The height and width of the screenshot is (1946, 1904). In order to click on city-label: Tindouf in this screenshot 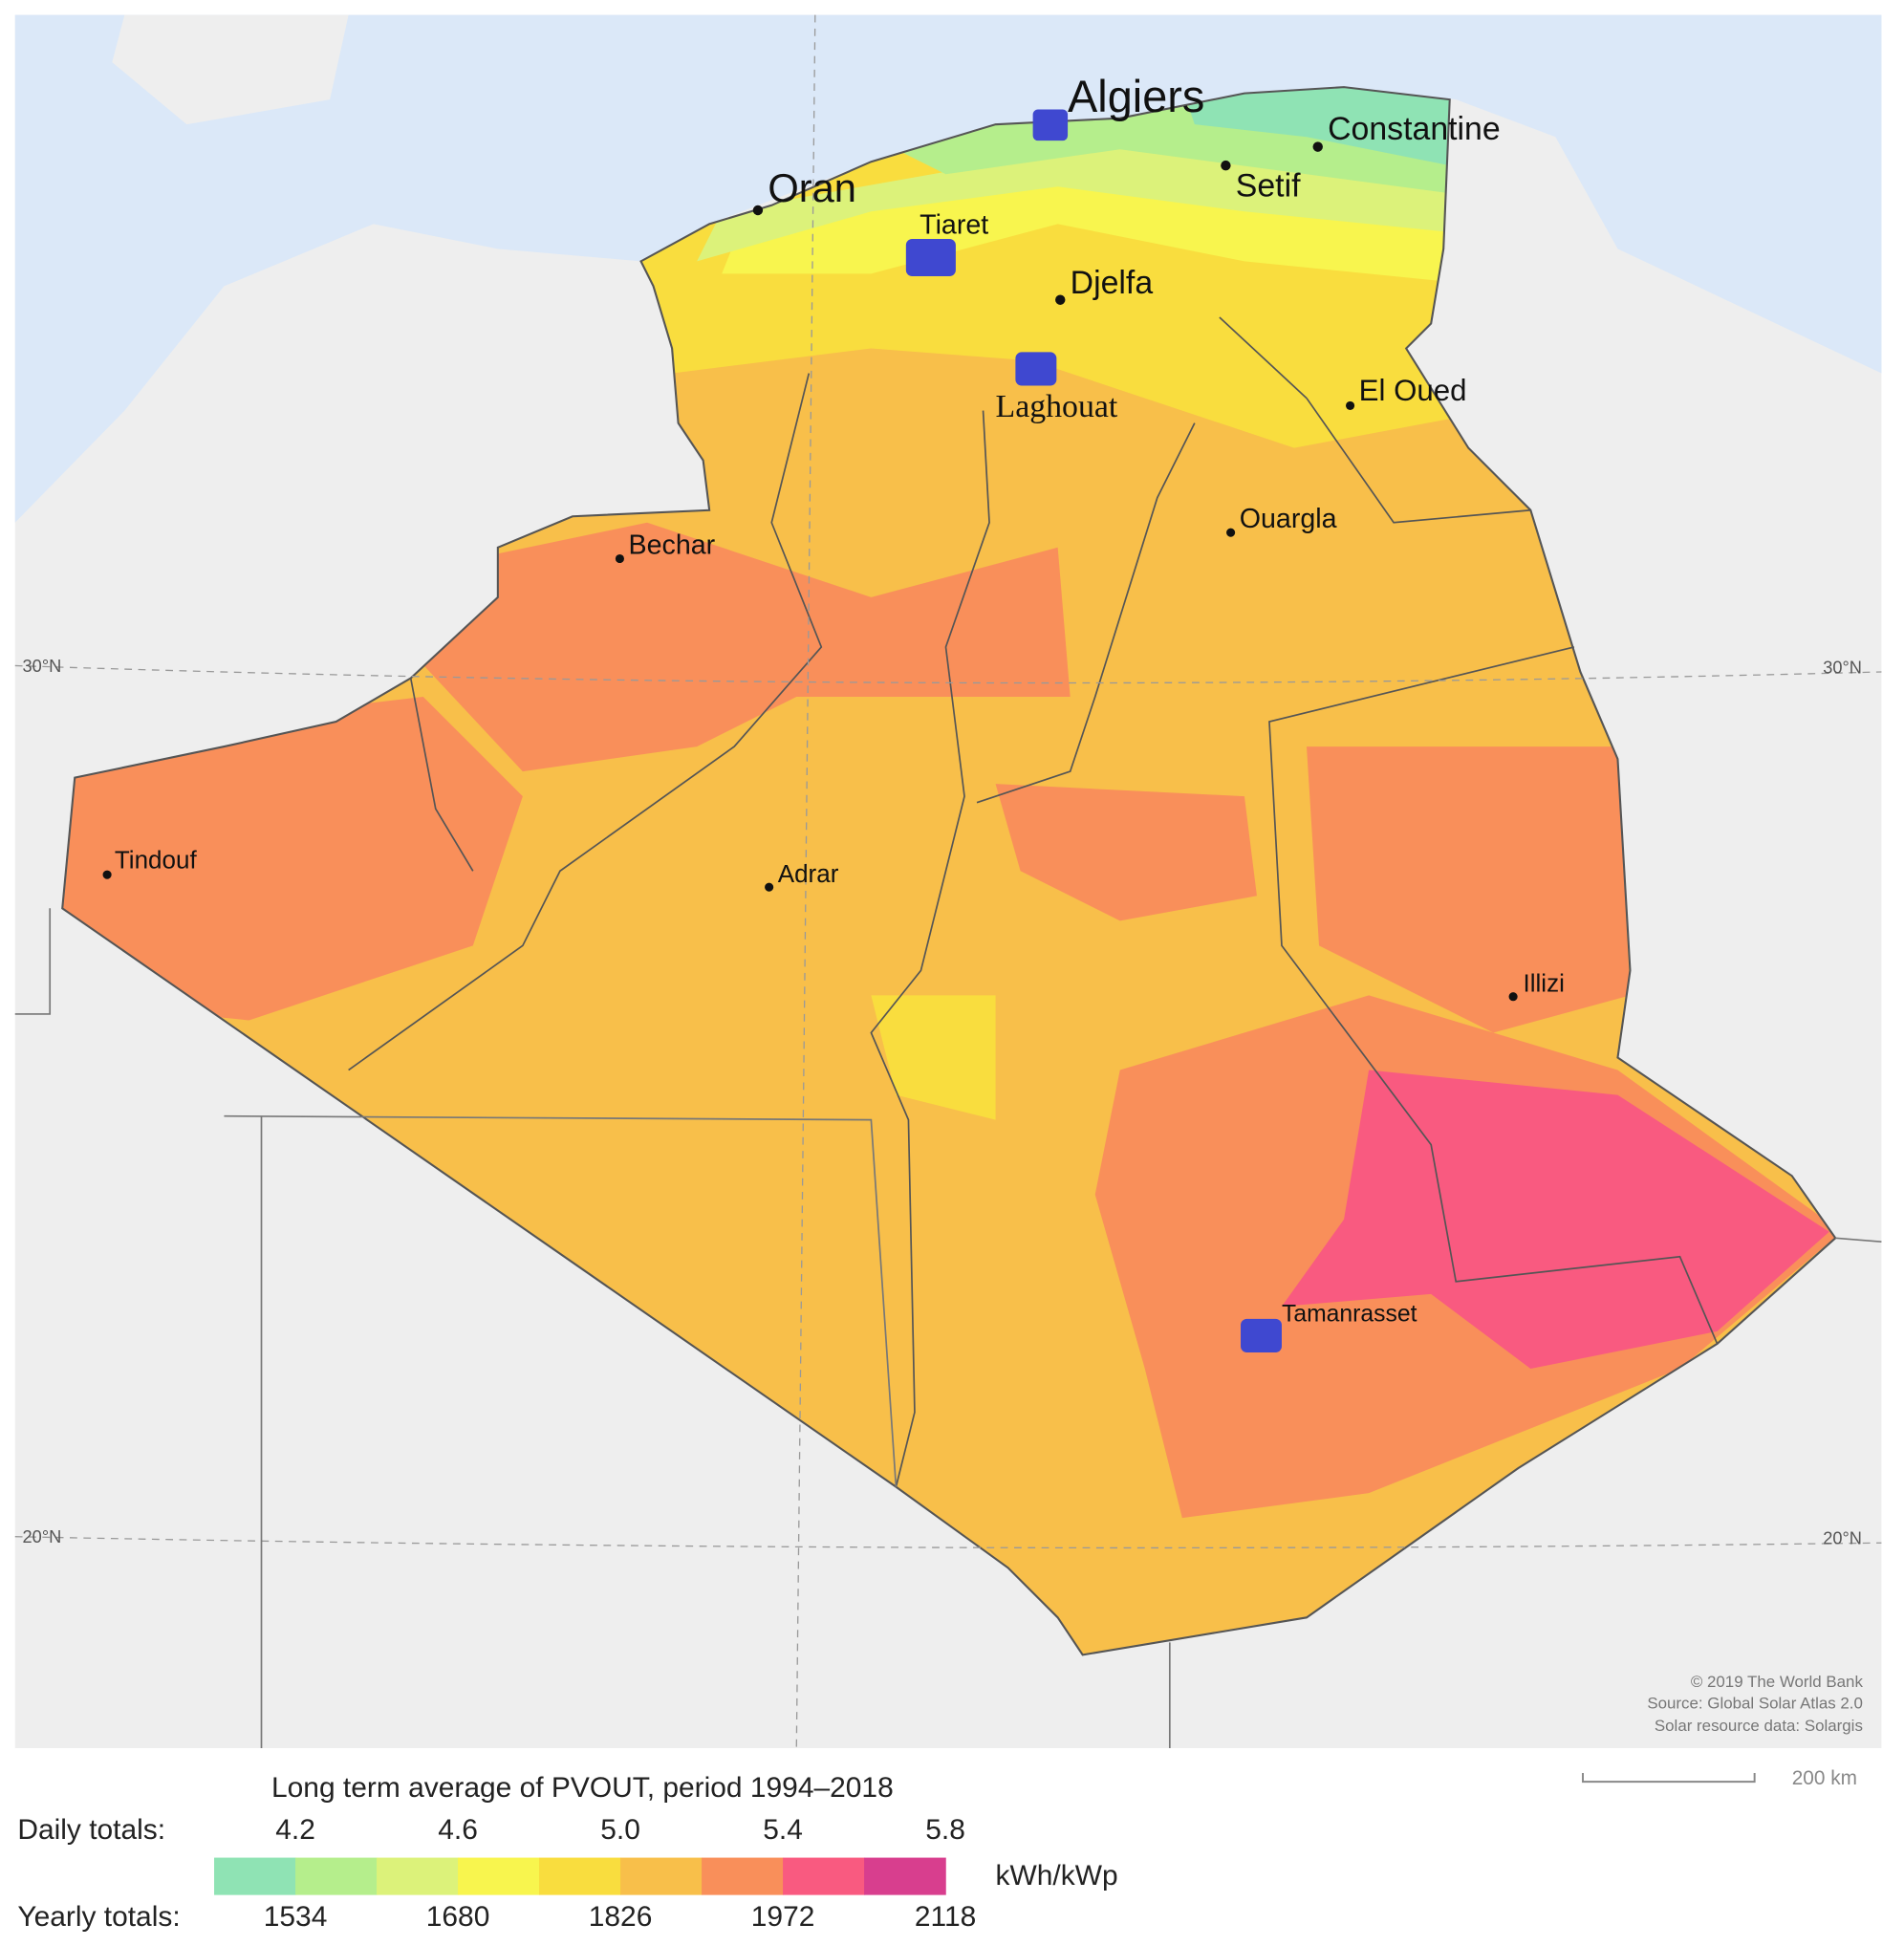, I will do `click(156, 860)`.